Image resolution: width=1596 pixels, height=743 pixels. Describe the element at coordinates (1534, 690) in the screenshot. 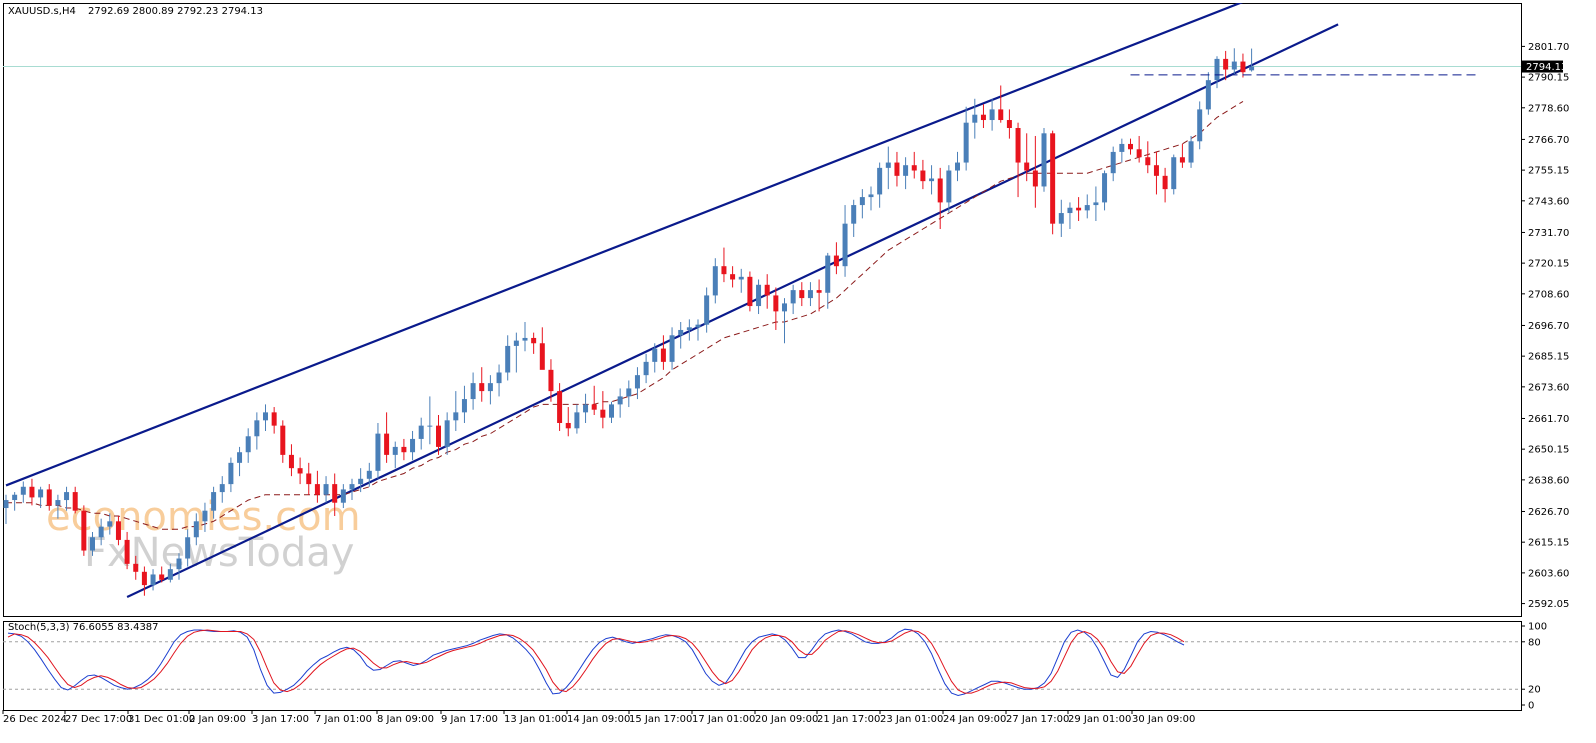

I see `stoch-tick-label: 20` at that location.